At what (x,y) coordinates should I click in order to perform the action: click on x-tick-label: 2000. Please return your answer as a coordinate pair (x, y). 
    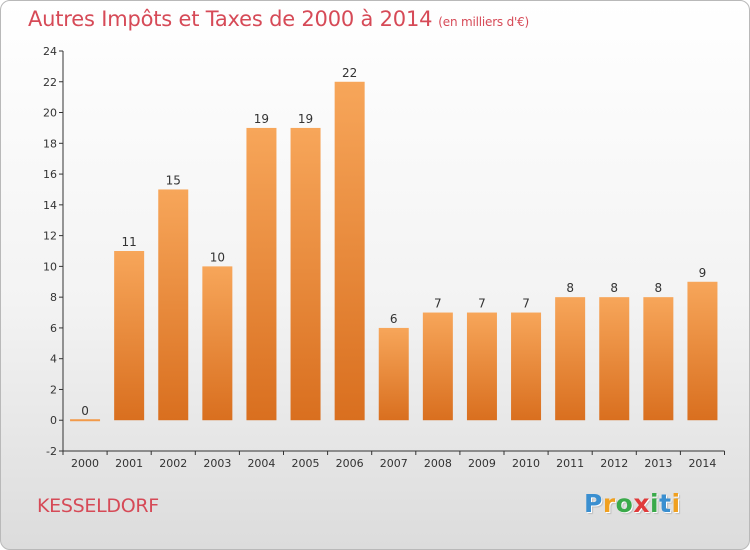
    Looking at the image, I should click on (85, 463).